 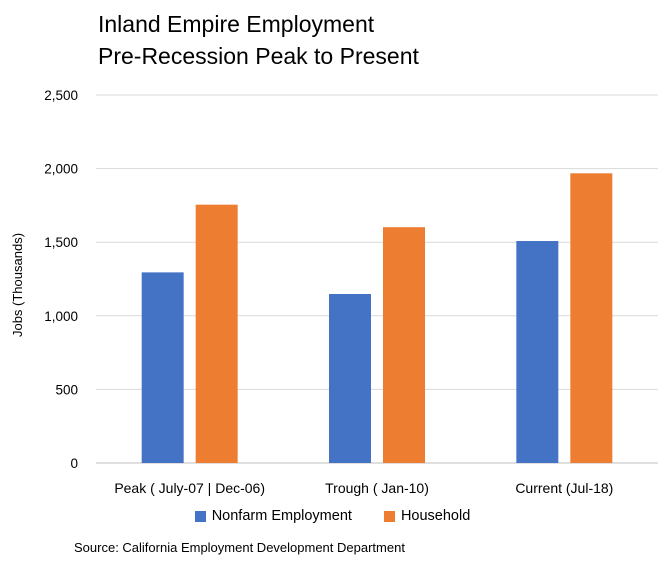 I want to click on legend-swatch-nonfarm, so click(x=200, y=516).